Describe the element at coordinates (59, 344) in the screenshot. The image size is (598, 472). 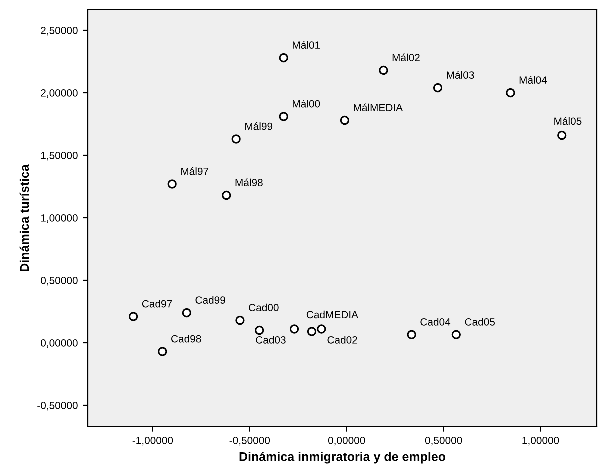
I see `y-tick-label: 0,00000` at that location.